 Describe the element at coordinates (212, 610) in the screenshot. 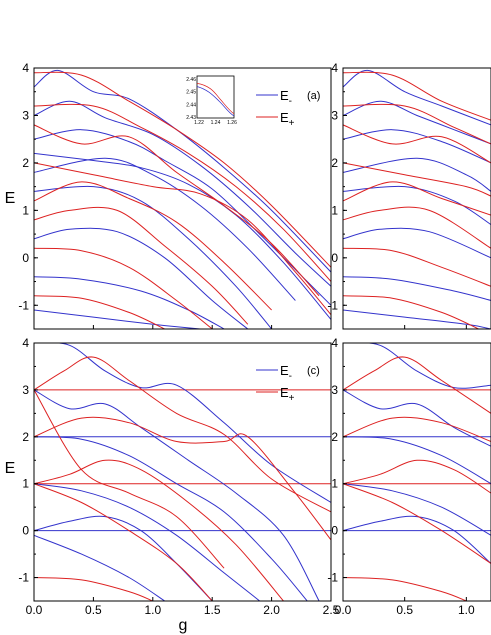

I see `x-tick-label: 1.5` at that location.